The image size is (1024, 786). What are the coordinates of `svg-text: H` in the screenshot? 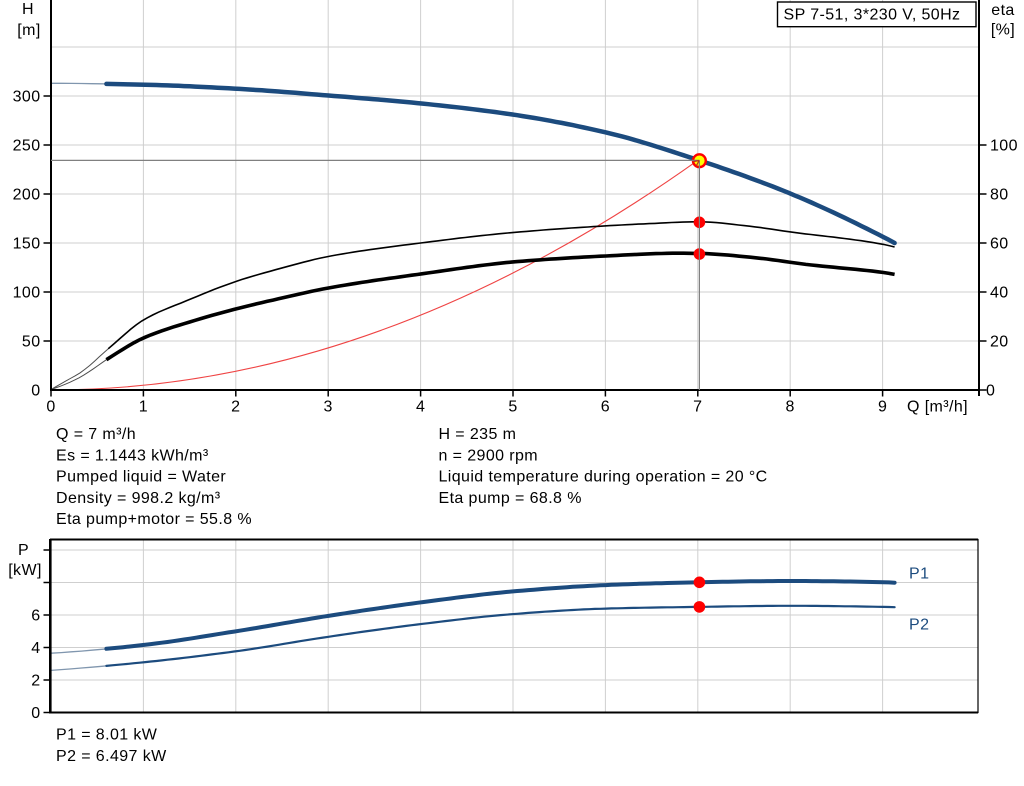 It's located at (28, 9).